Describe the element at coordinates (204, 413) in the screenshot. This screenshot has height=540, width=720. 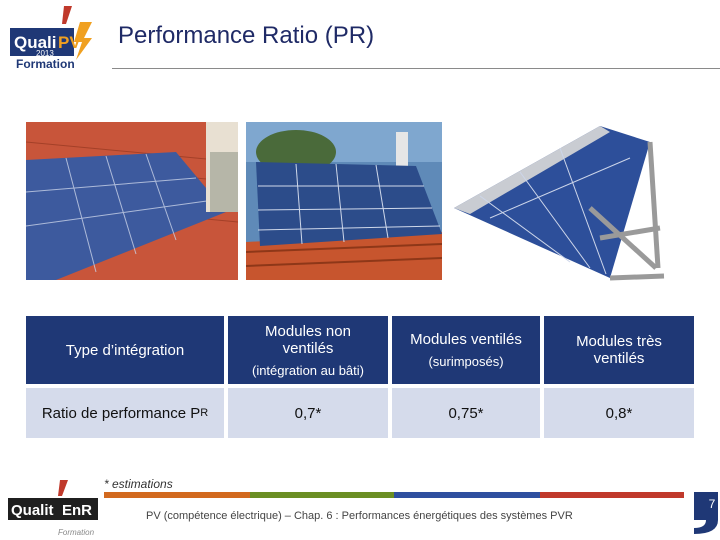
I see `row-label-sub: R` at that location.